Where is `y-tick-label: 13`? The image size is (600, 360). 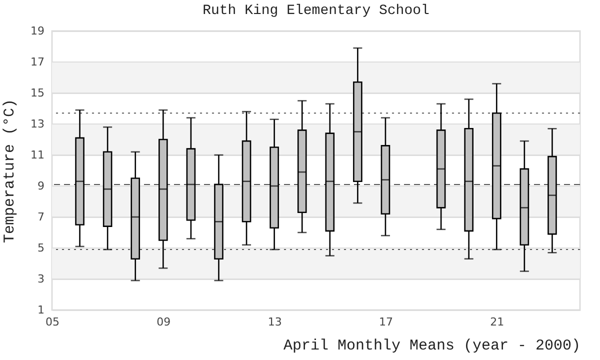 y-tick-label: 13 is located at coordinates (37, 124).